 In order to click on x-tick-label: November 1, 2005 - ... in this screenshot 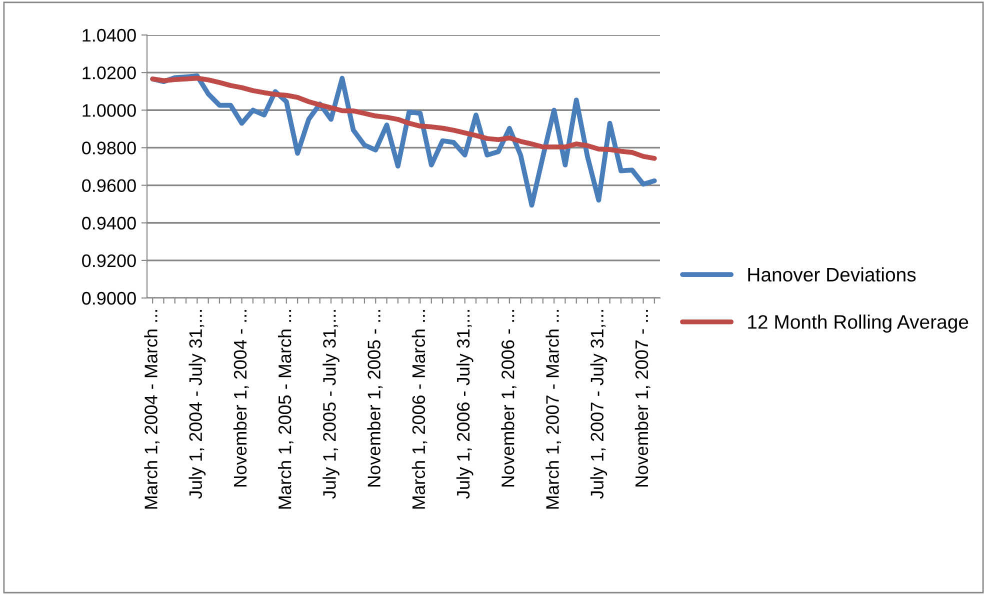, I will do `click(375, 398)`.